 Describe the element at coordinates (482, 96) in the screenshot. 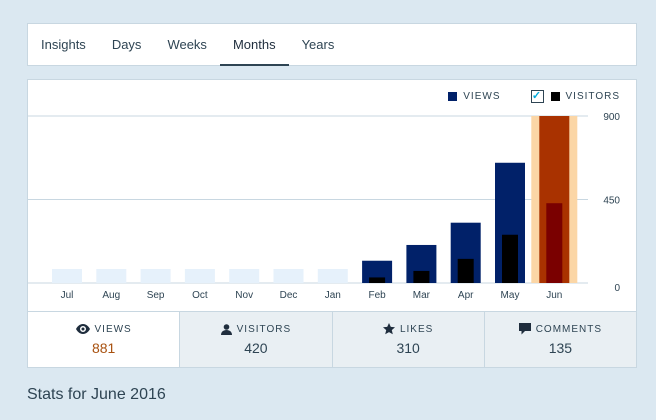

I see `legend-views-label: VIEWS` at that location.